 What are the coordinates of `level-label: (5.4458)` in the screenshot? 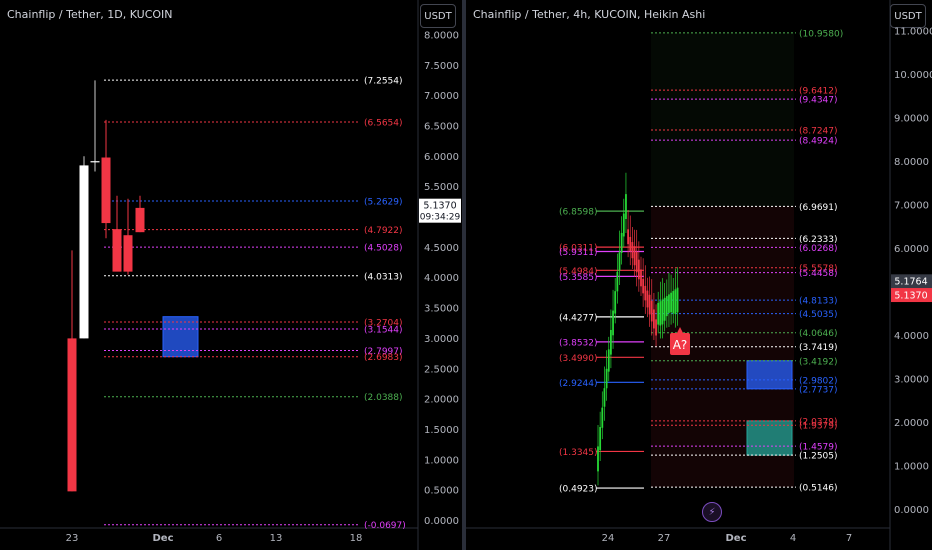 It's located at (818, 274).